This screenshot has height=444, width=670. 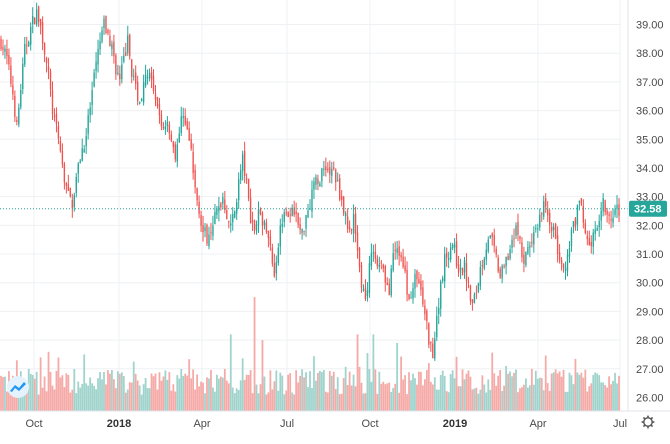 What do you see at coordinates (455, 424) in the screenshot?
I see `time-tick-label: 2019` at bounding box center [455, 424].